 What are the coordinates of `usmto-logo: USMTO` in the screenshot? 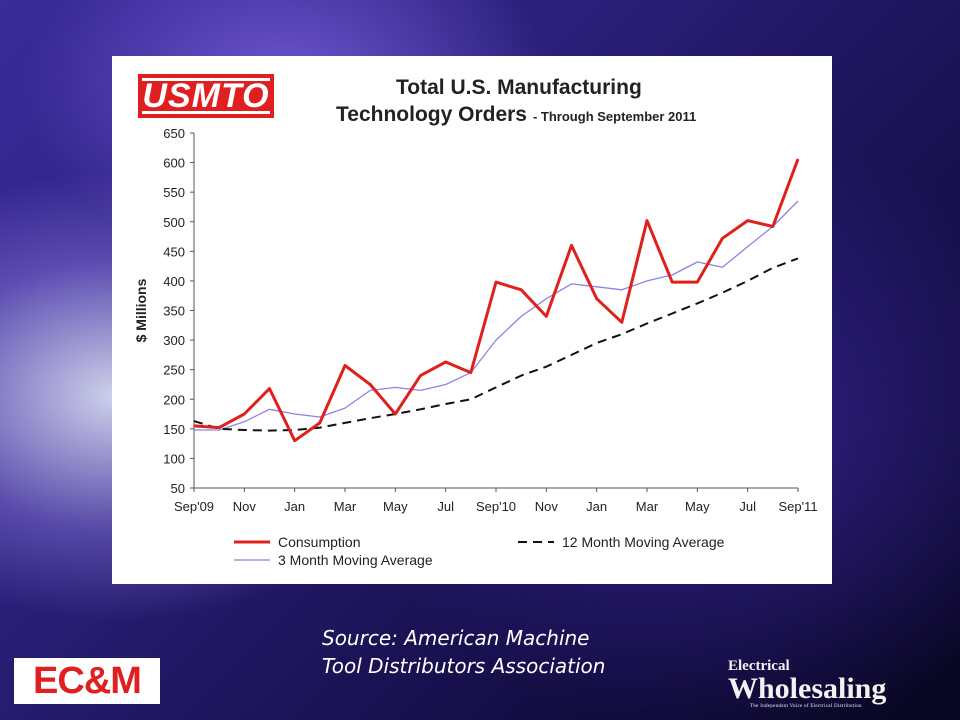 It's located at (206, 96).